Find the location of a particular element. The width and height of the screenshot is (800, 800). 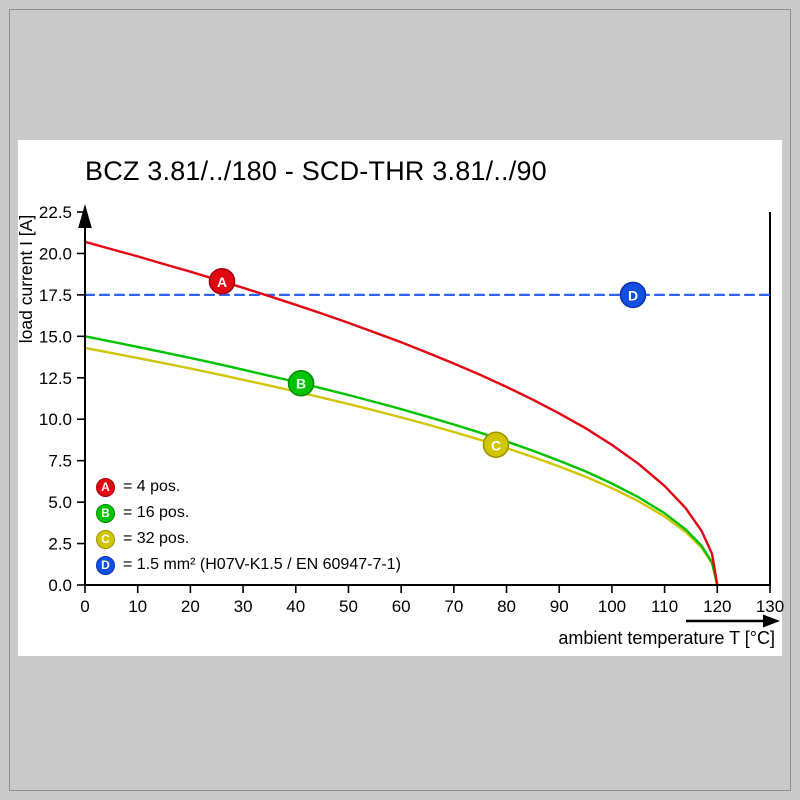

legend-label-4pos: = 4 pos. is located at coordinates (152, 486).